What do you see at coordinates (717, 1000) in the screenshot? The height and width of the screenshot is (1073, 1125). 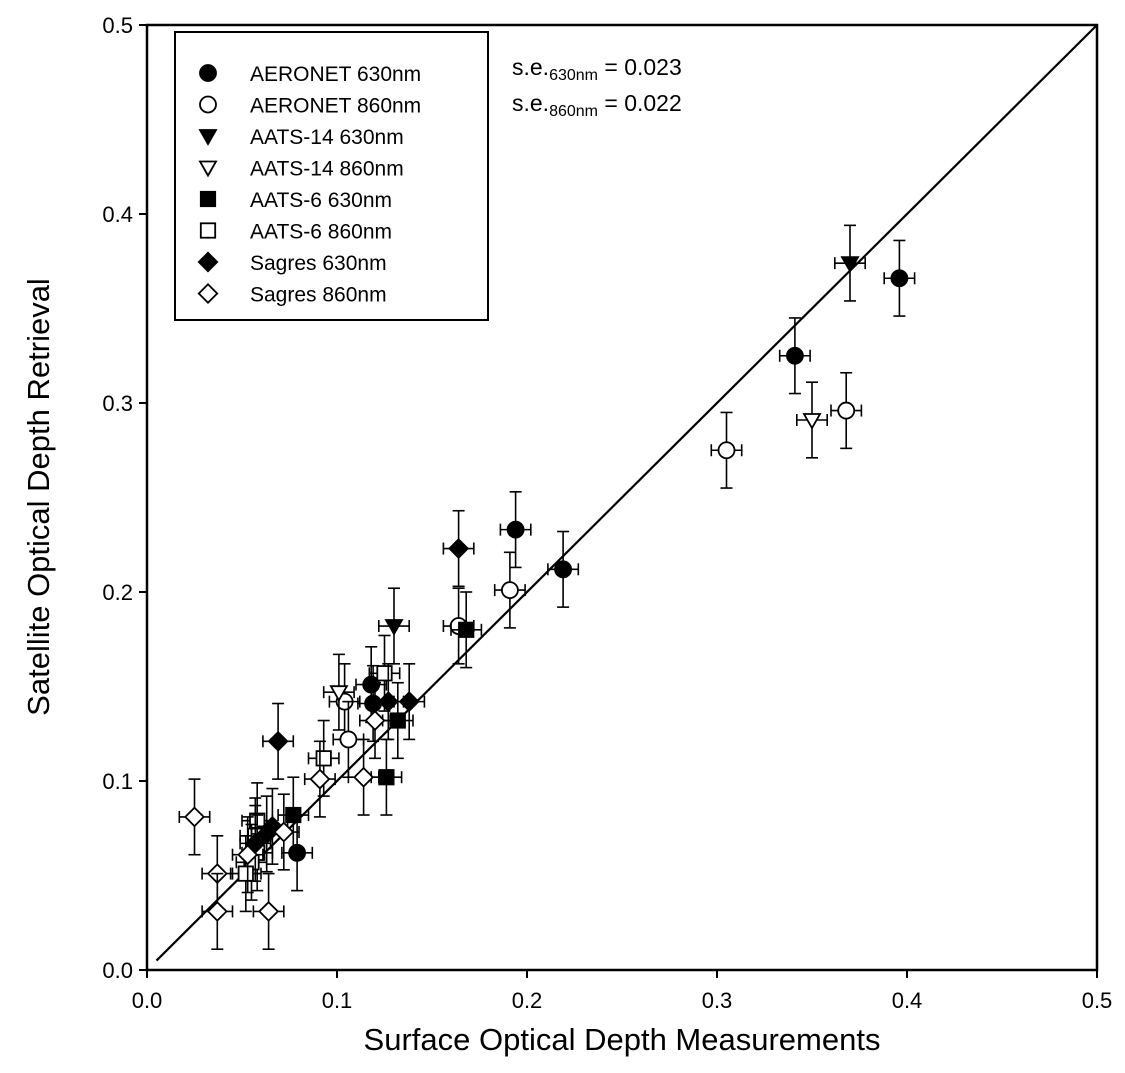 I see `x-tick-label: 0.3` at bounding box center [717, 1000].